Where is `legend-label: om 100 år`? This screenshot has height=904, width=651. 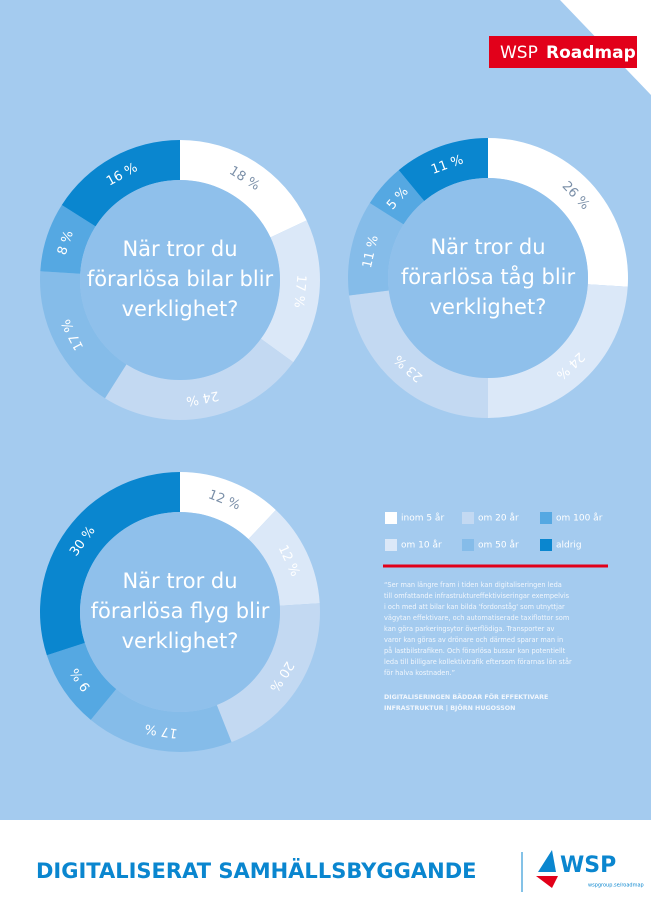 legend-label: om 100 år is located at coordinates (579, 518).